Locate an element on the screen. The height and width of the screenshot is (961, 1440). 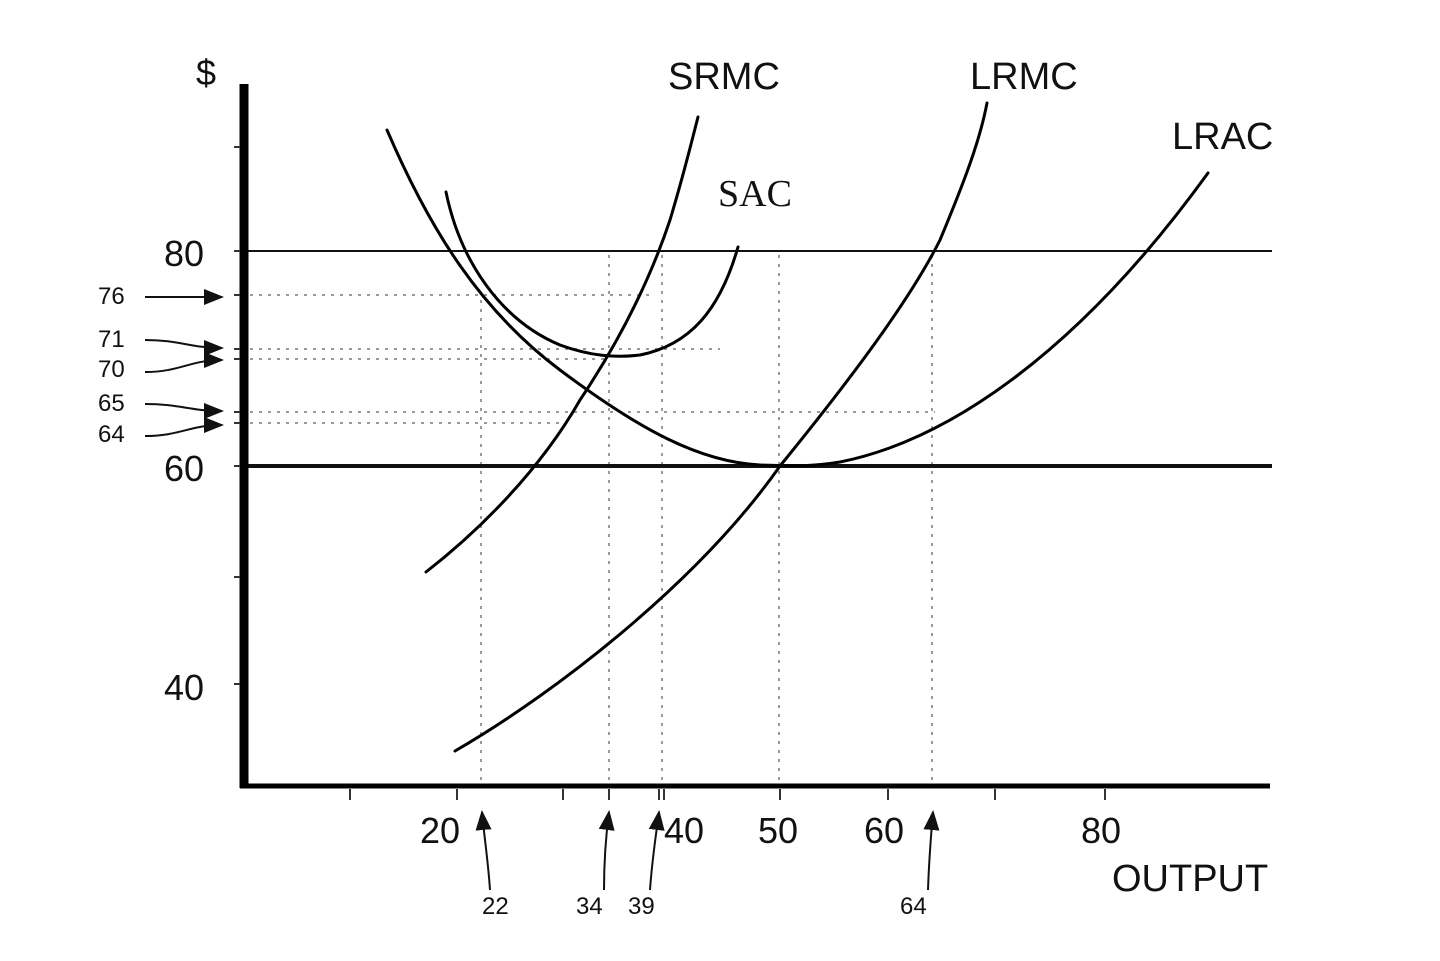
x-ticks is located at coordinates (727, 794).